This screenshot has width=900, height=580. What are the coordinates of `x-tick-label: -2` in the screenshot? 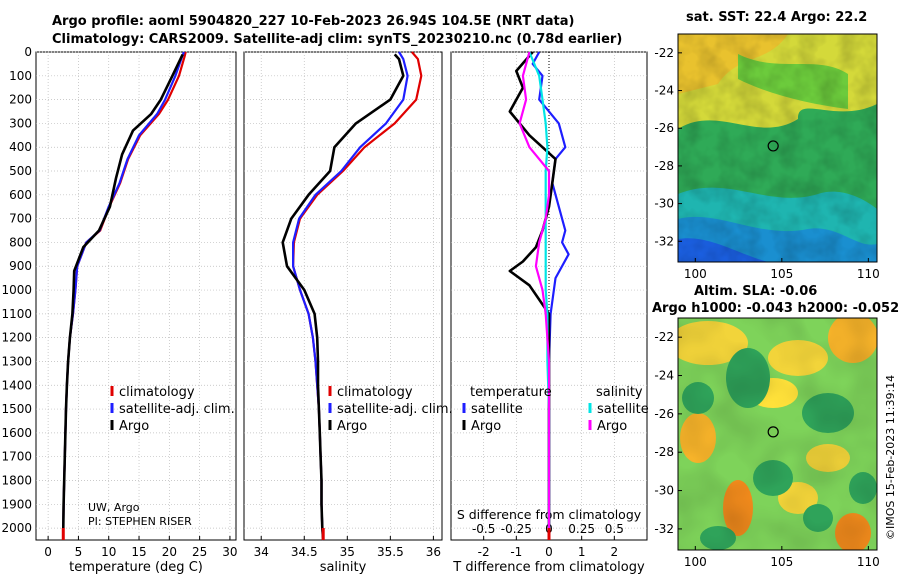 It's located at (484, 552).